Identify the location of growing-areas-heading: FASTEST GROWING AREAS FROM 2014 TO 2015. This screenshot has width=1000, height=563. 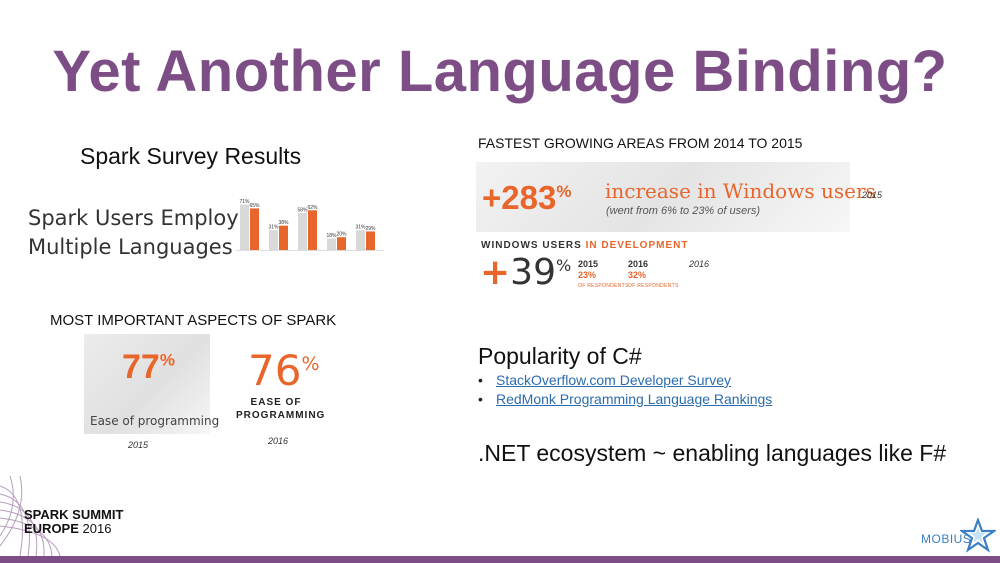
(640, 143).